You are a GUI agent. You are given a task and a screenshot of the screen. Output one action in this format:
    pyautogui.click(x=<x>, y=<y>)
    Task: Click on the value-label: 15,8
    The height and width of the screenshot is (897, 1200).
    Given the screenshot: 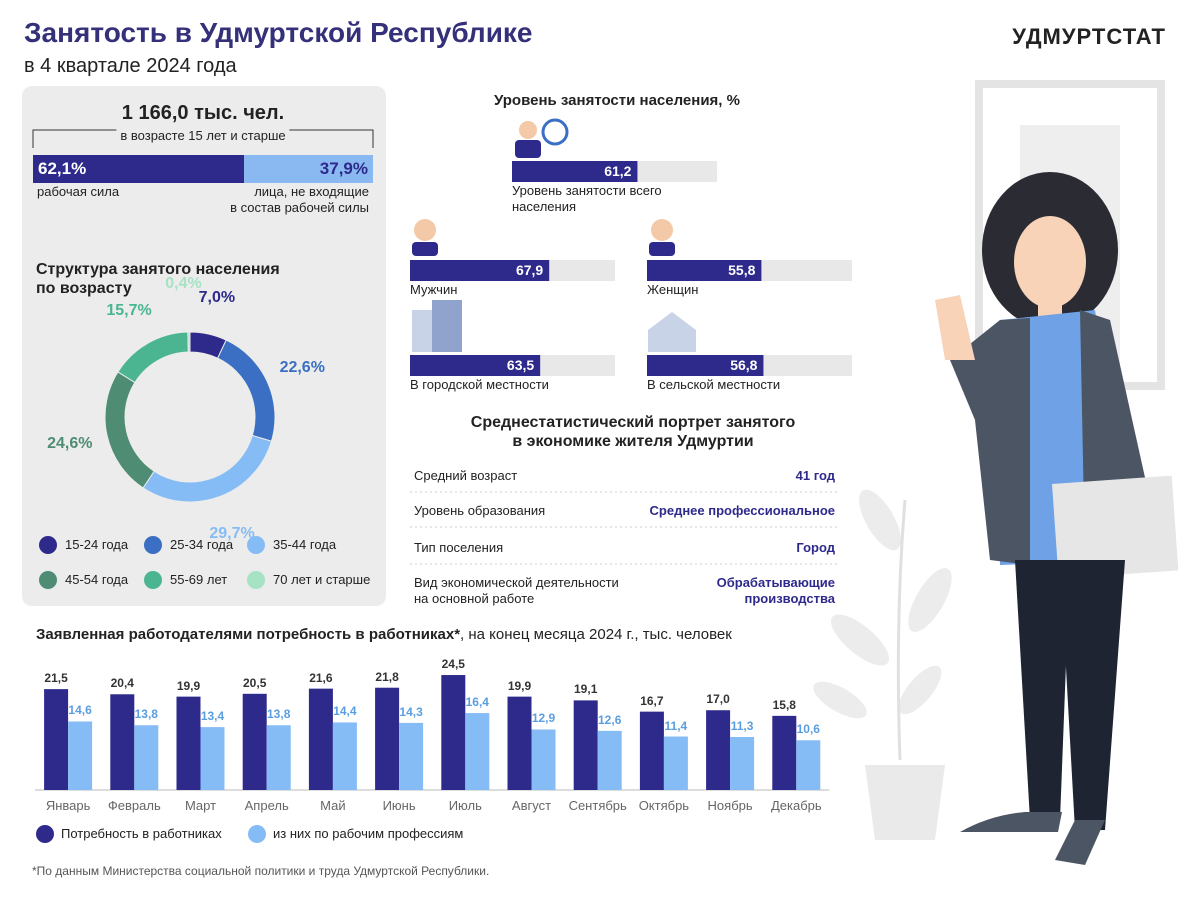 What is the action you would take?
    pyautogui.click(x=784, y=704)
    